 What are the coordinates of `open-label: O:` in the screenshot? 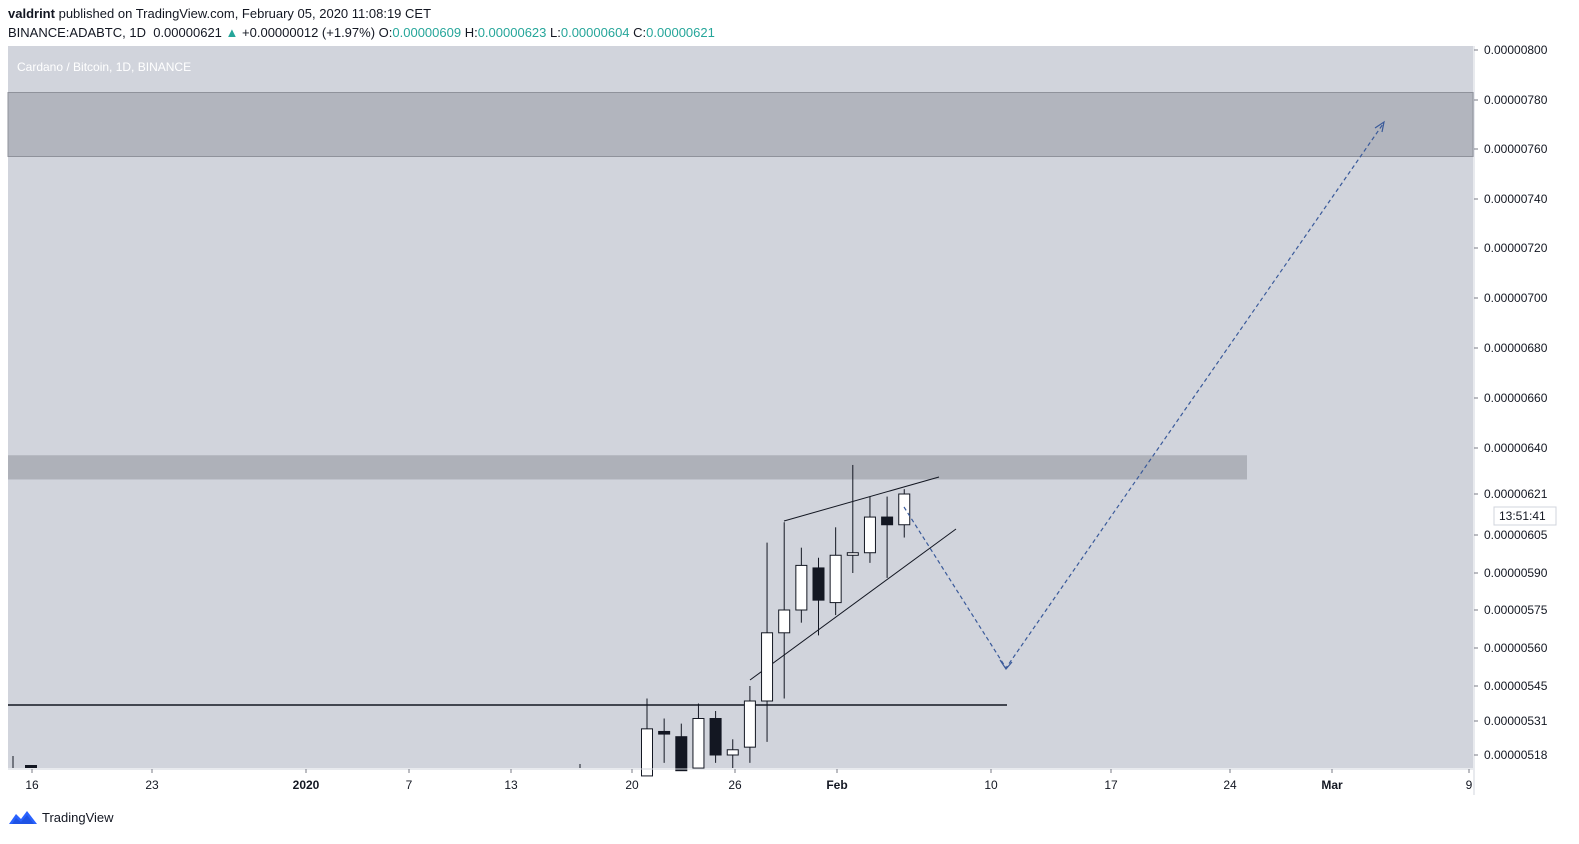 It's located at (385, 32).